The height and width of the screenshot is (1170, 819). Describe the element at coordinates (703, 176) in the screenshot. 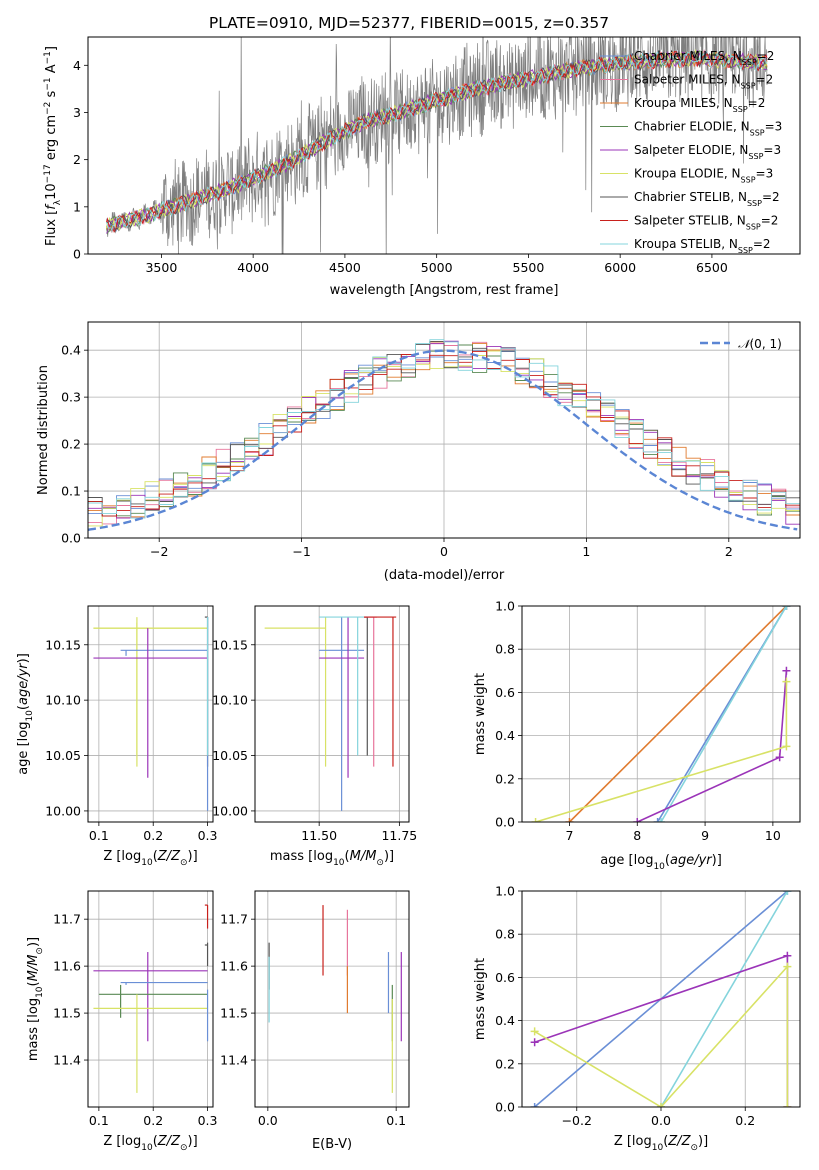

I see `legend-label: Kroupa ELODIE, NSSP=3` at that location.